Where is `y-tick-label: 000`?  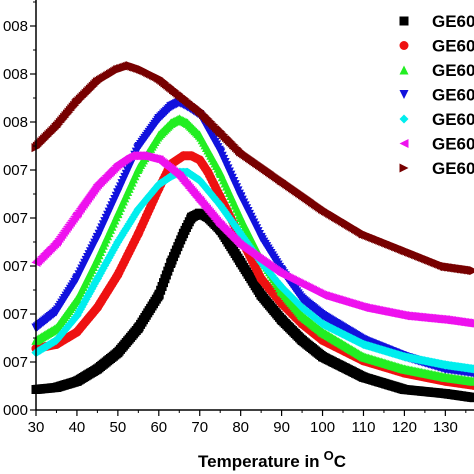 y-tick-label: 000 is located at coordinates (15, 410).